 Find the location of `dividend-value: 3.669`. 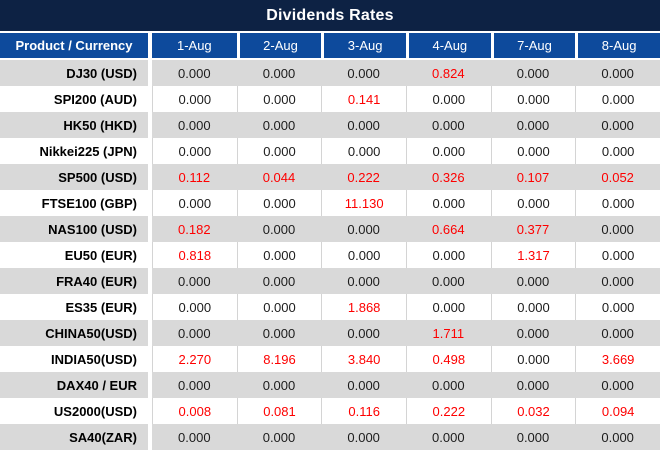

dividend-value: 3.669 is located at coordinates (617, 359).